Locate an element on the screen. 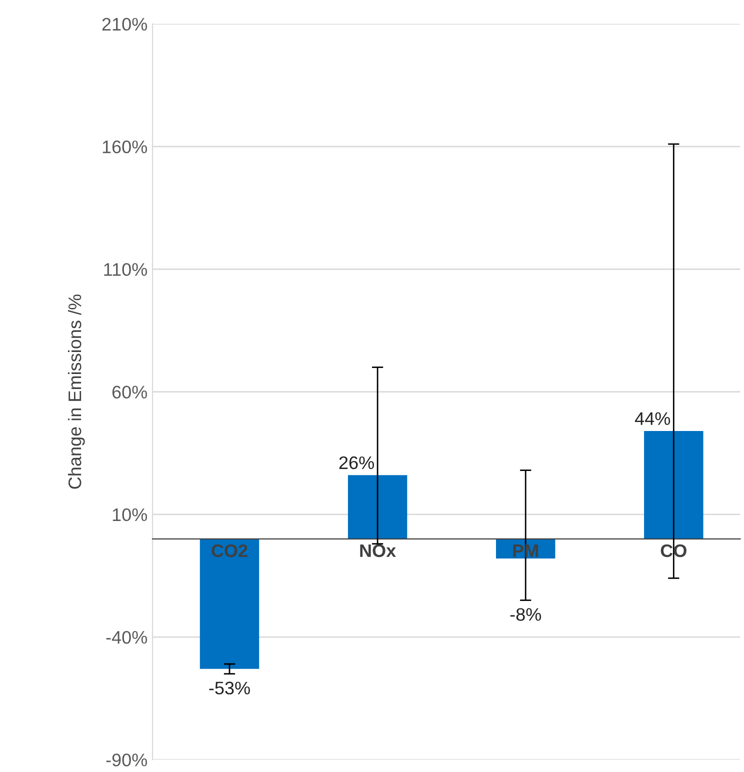 Image resolution: width=744 pixels, height=772 pixels. y-tick-label: 110% is located at coordinates (126, 269).